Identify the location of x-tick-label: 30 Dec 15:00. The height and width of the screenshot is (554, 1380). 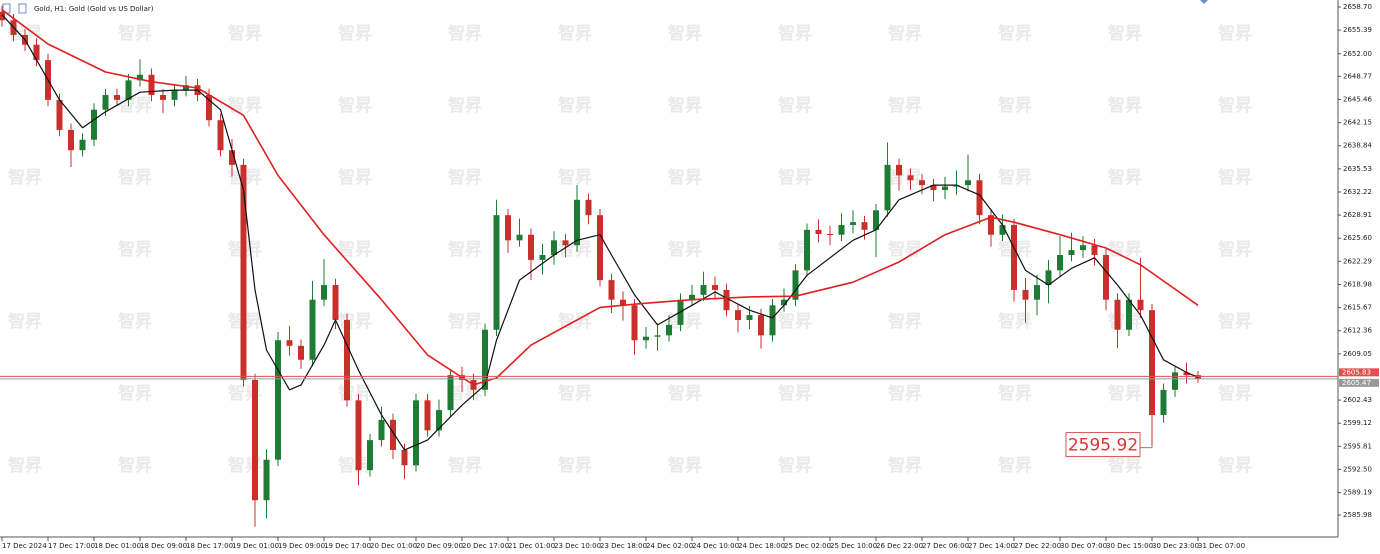
(1129, 546).